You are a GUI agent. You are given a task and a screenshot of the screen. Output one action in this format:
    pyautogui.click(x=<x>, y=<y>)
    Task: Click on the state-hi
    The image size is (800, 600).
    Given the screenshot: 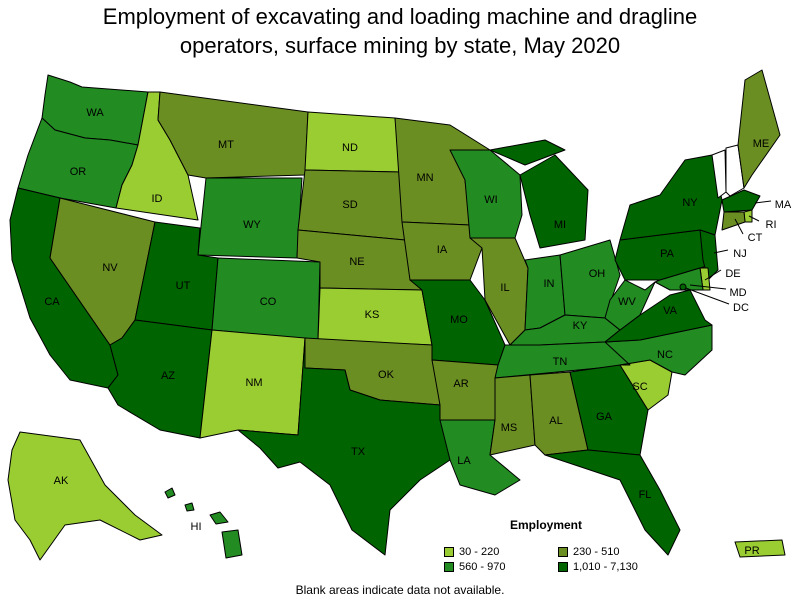 What is the action you would take?
    pyautogui.click(x=203, y=523)
    